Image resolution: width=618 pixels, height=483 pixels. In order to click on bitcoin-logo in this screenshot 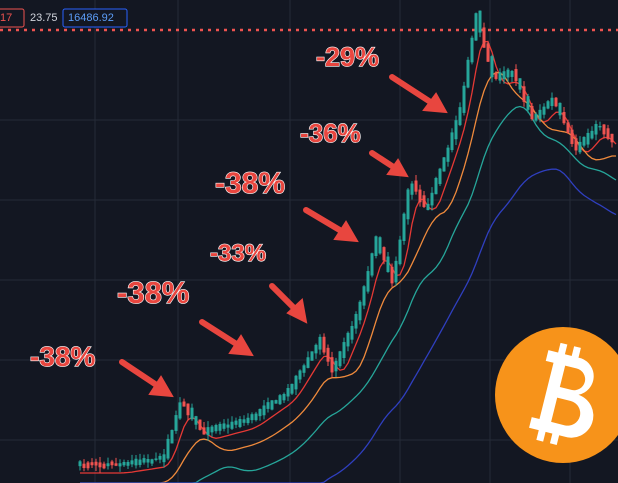, I will do `click(556, 395)`.